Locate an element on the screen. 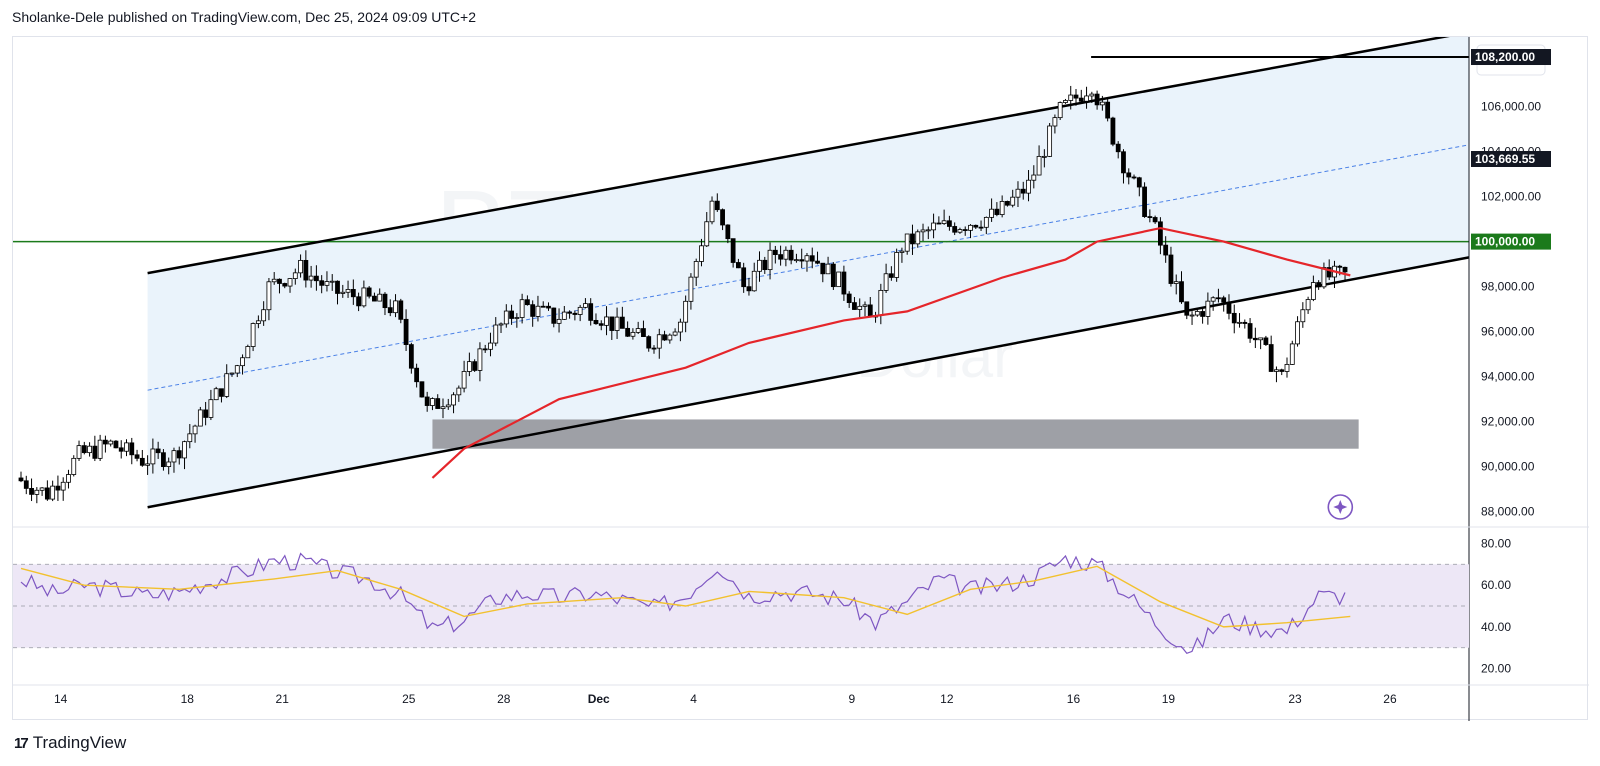 The image size is (1600, 766). demand-zone is located at coordinates (895, 434).